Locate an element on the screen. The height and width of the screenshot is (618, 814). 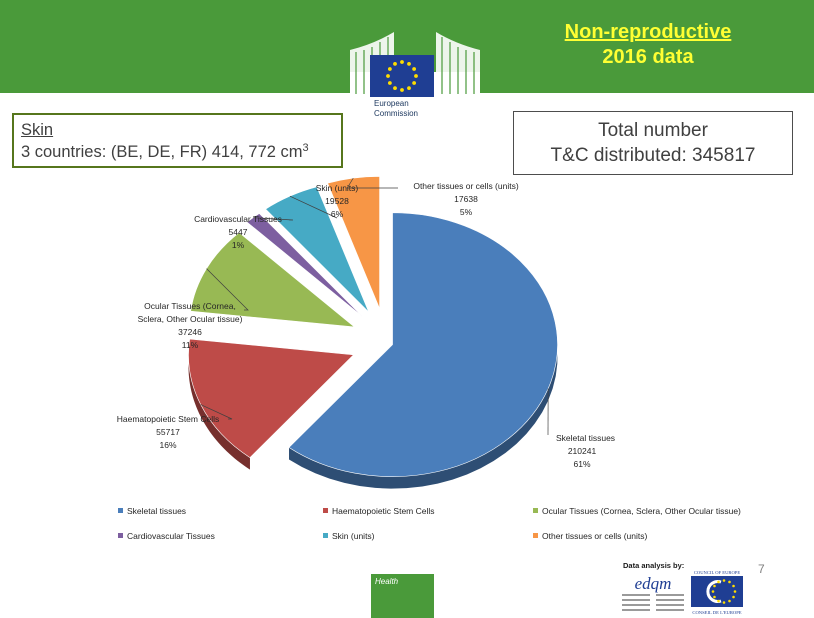
legend-item: Other tissues or cells (units) is located at coordinates (590, 536).